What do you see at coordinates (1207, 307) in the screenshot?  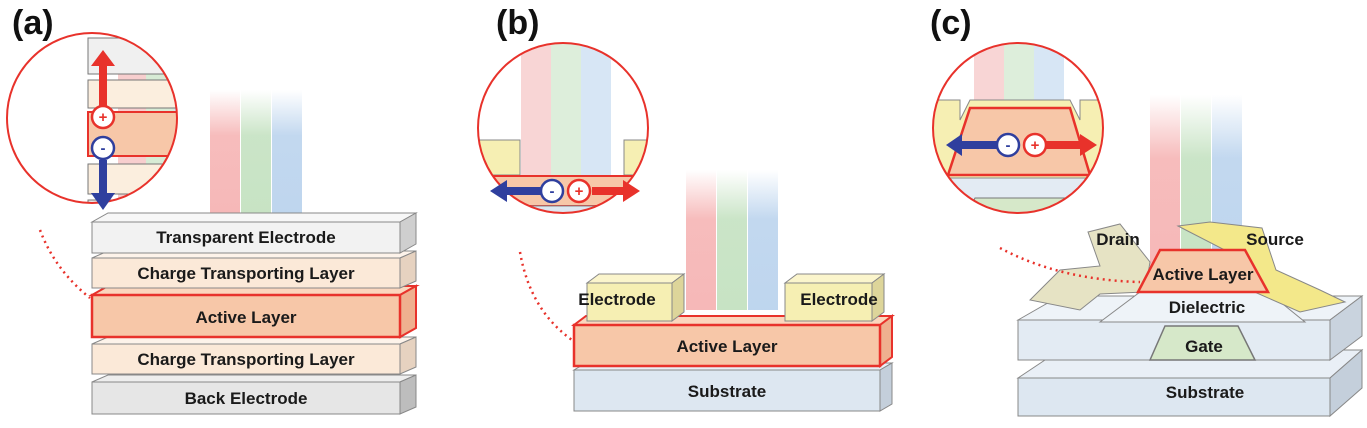 I see `dielectric-label-c: Dielectric` at bounding box center [1207, 307].